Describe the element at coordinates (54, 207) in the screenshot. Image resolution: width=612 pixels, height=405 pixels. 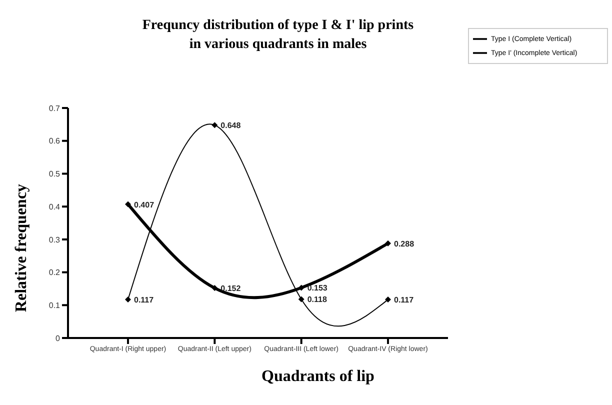
I see `y-tick-label: 0.4` at that location.